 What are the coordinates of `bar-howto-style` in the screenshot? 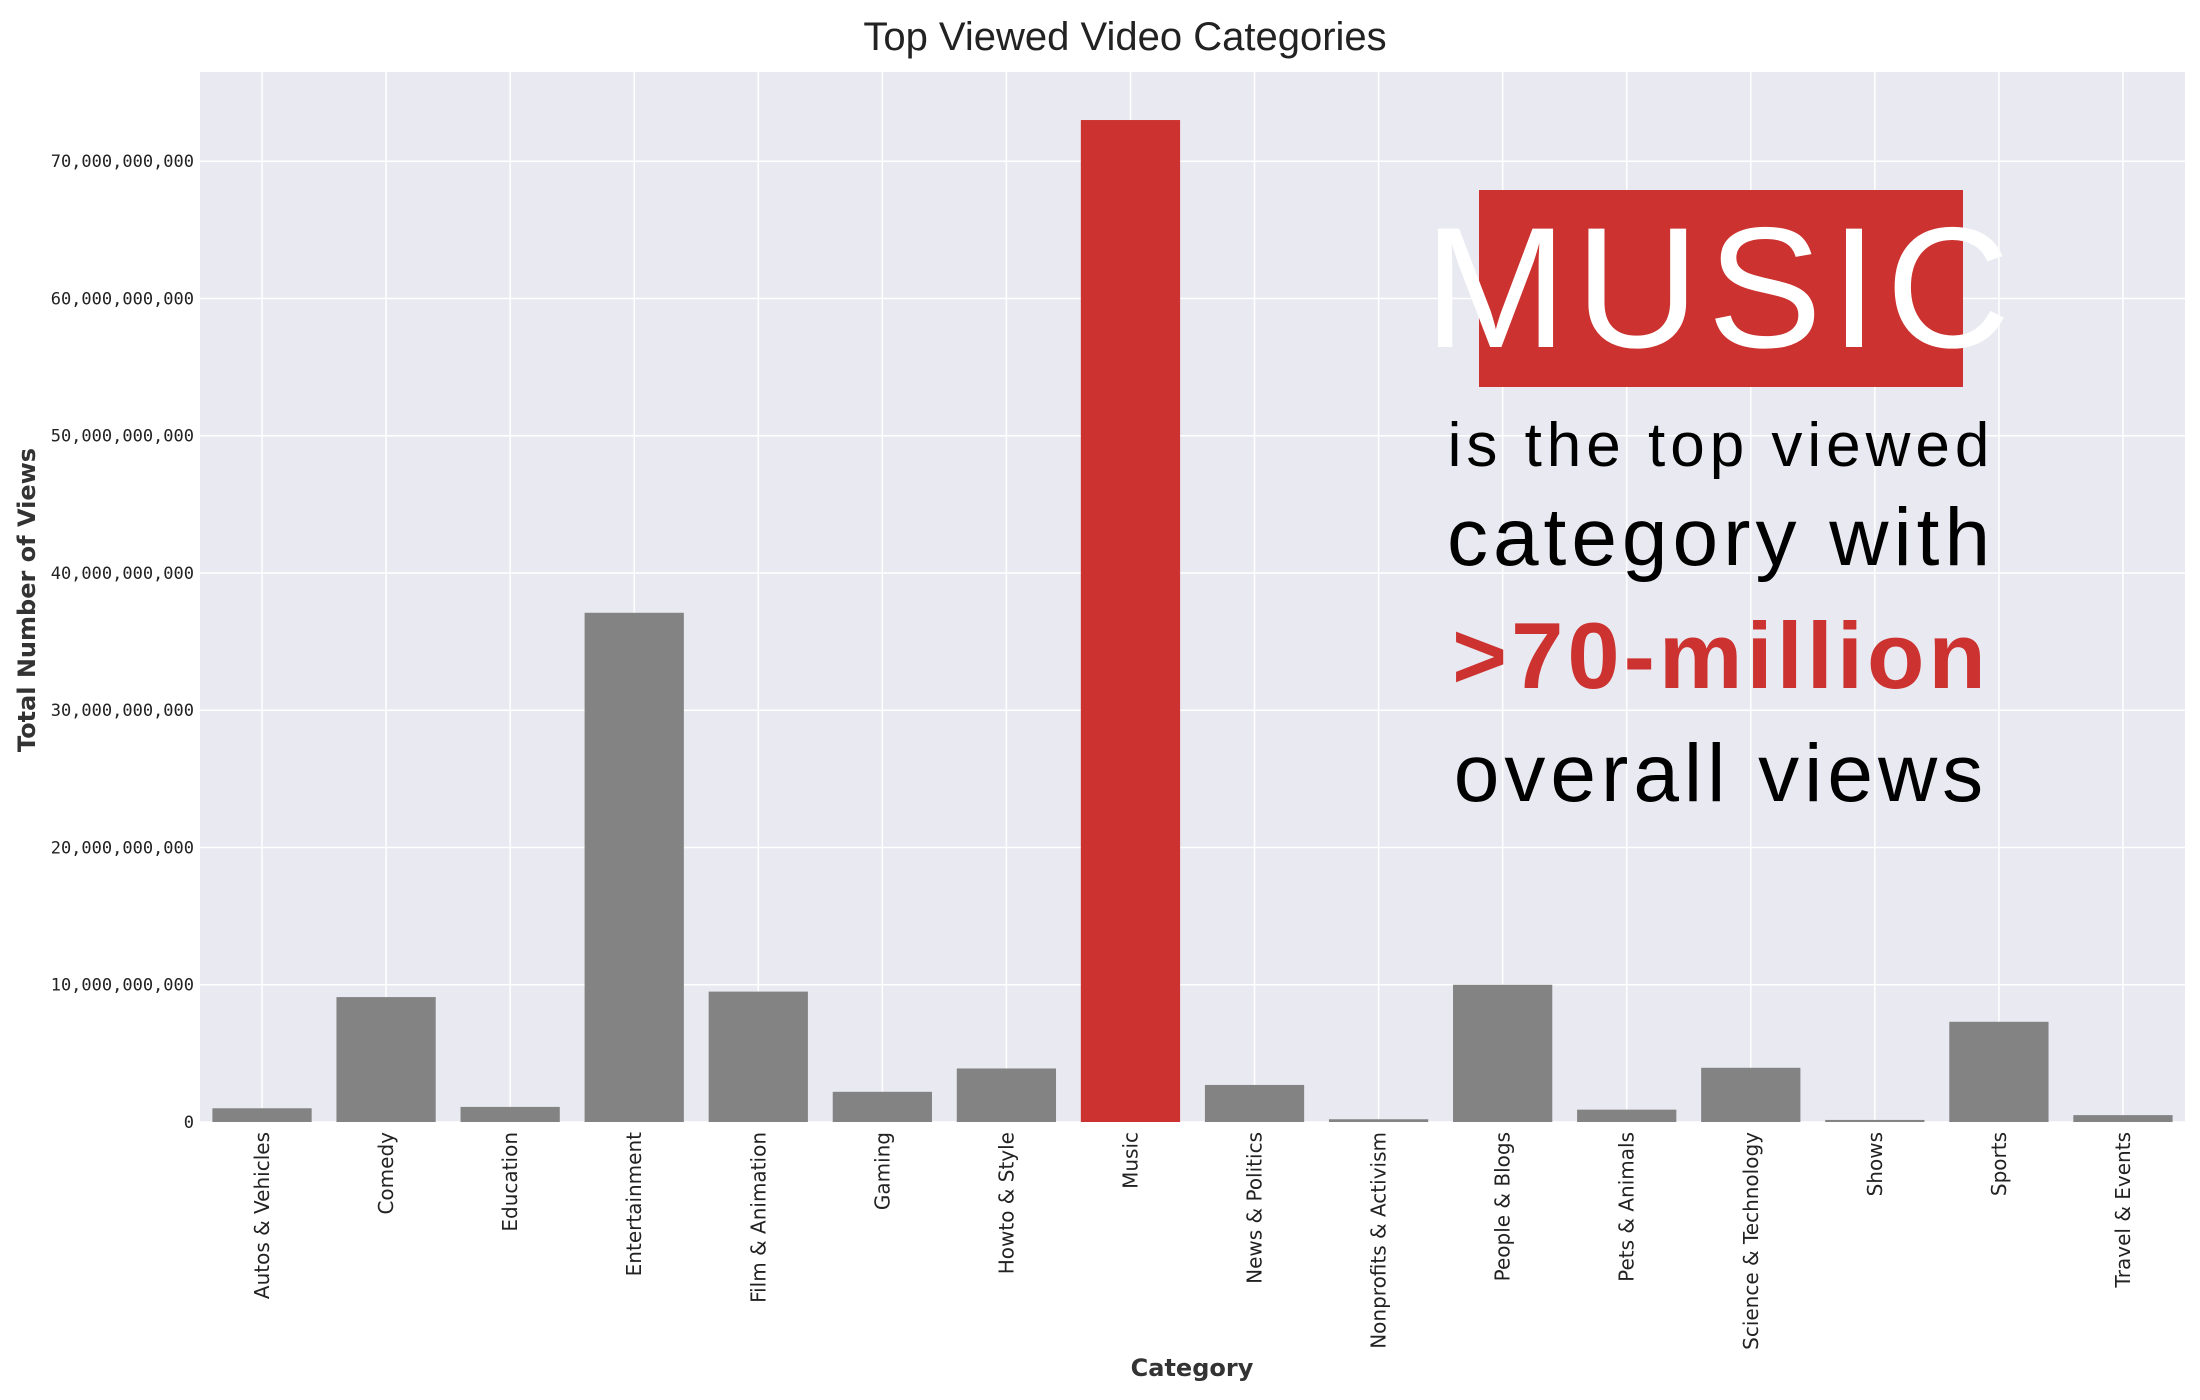 It's located at (1006, 1095).